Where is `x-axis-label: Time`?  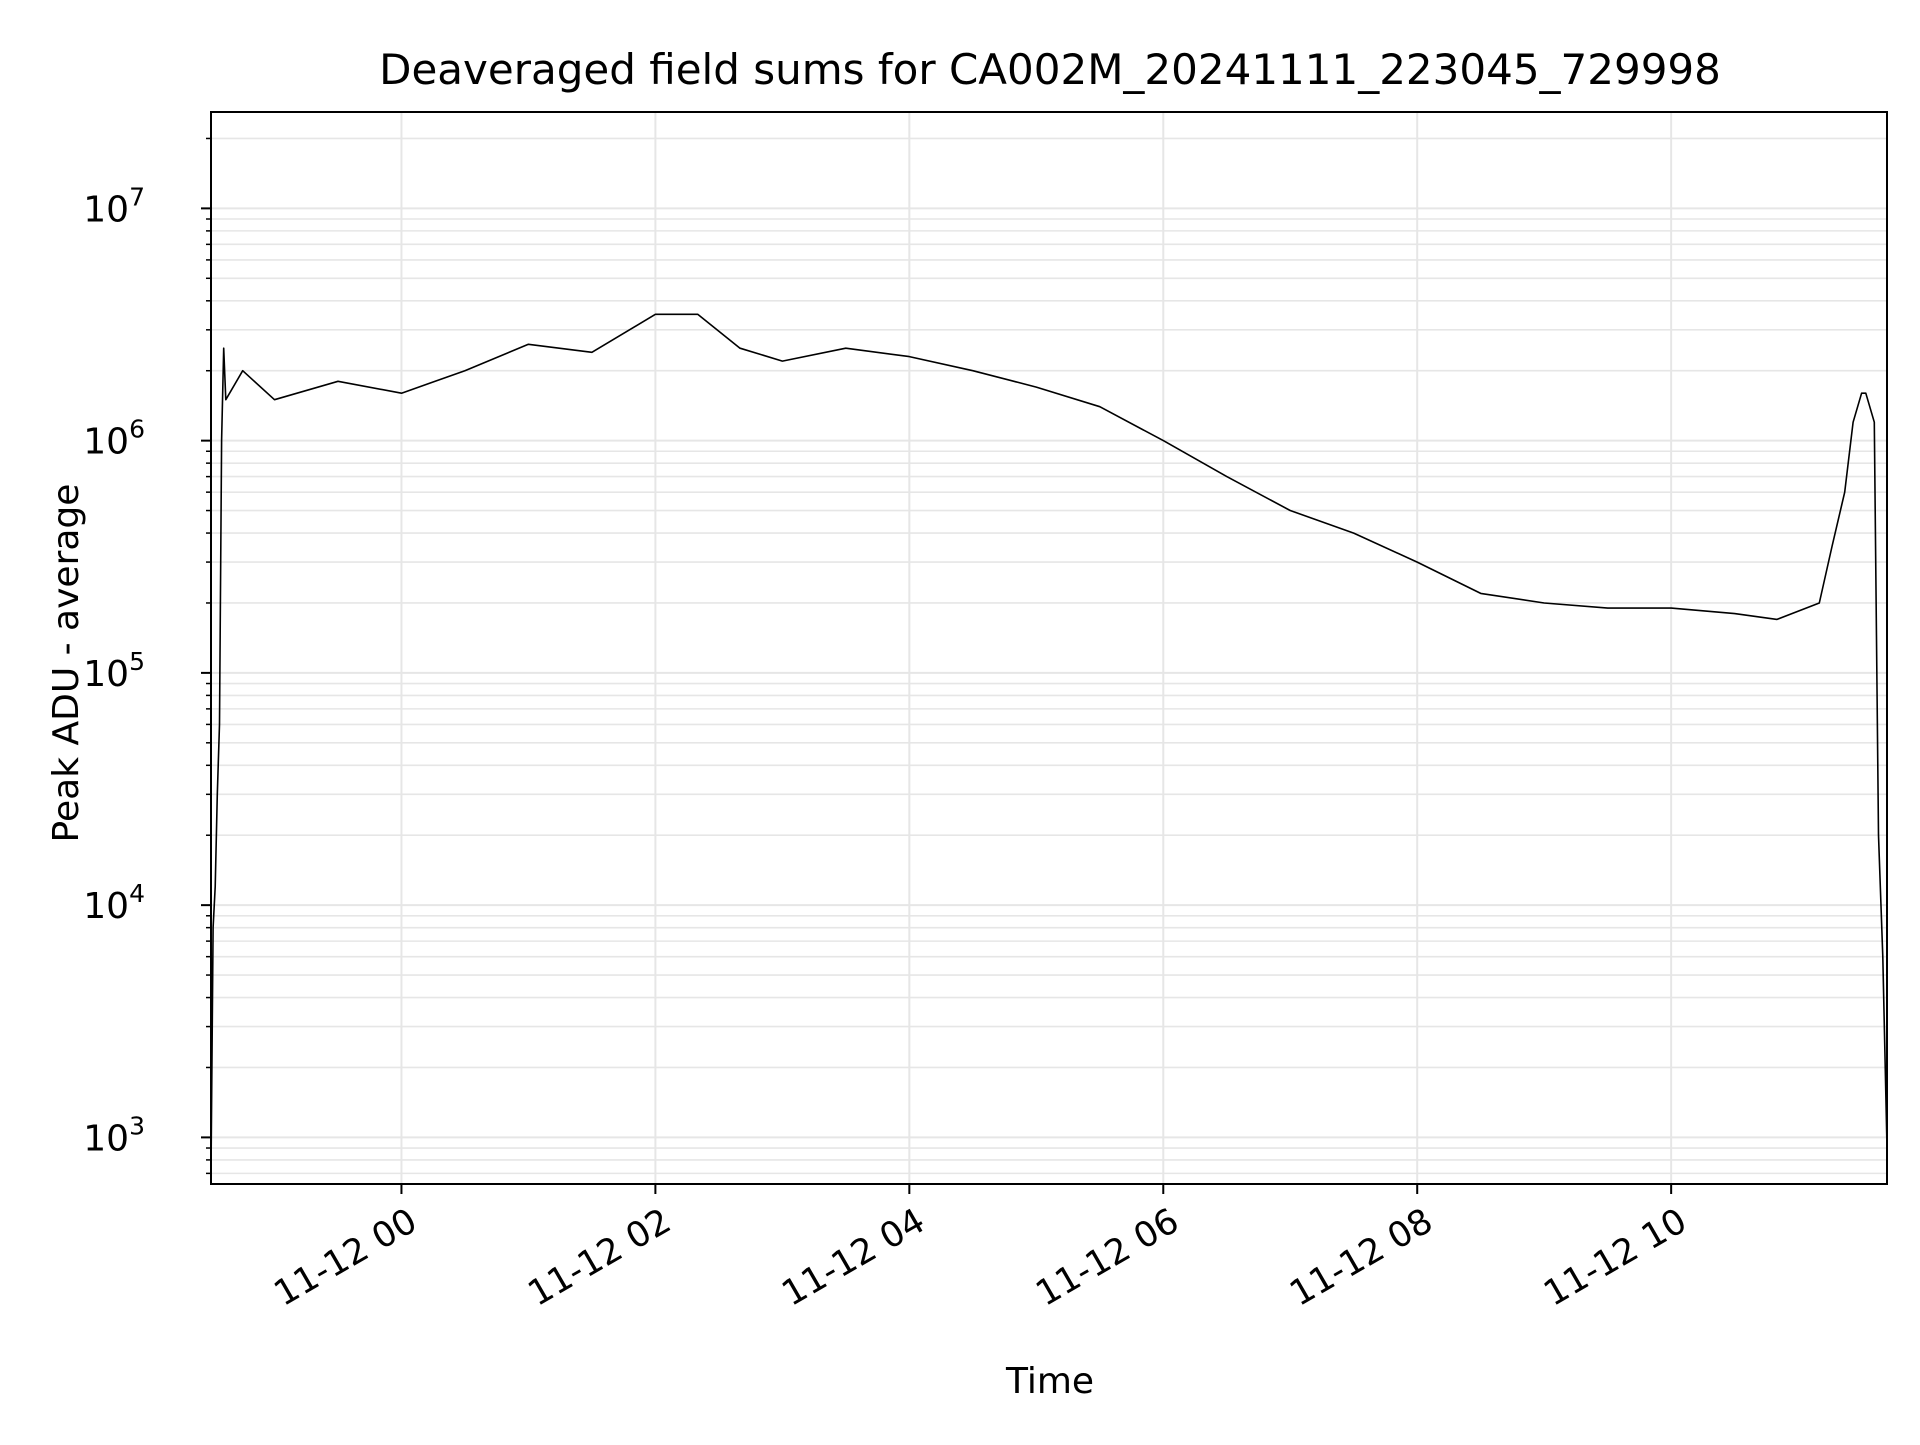
x-axis-label: Time is located at coordinates (1049, 1381).